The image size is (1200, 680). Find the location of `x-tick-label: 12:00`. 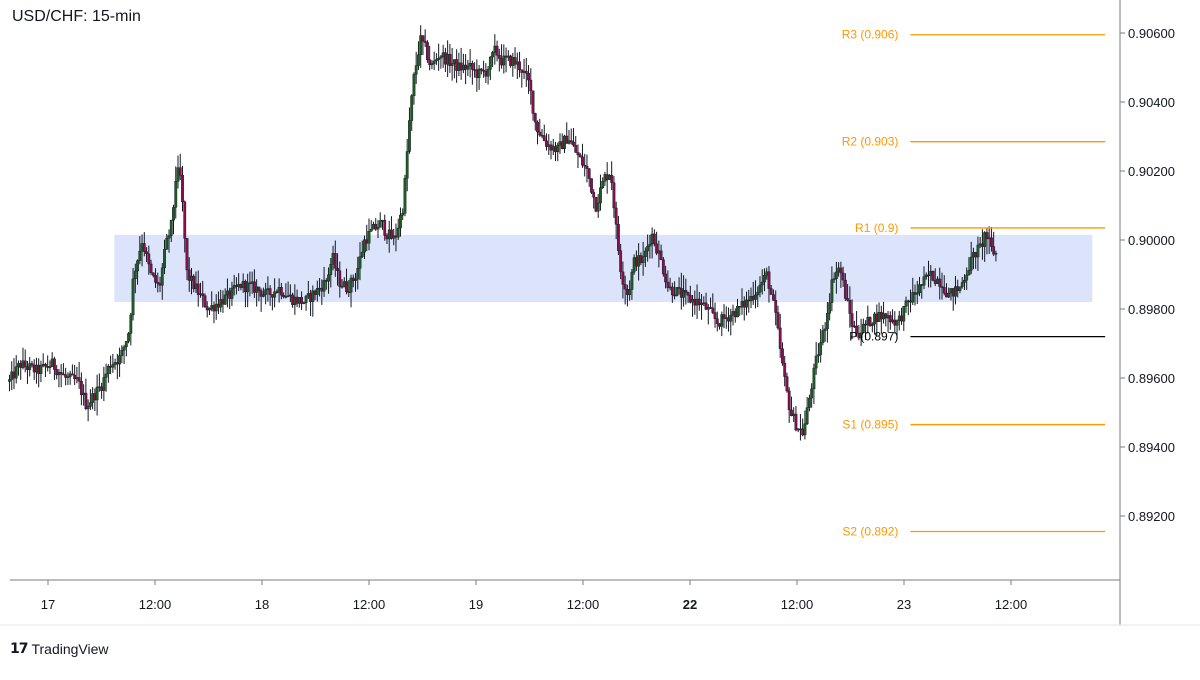

x-tick-label: 12:00 is located at coordinates (583, 604).